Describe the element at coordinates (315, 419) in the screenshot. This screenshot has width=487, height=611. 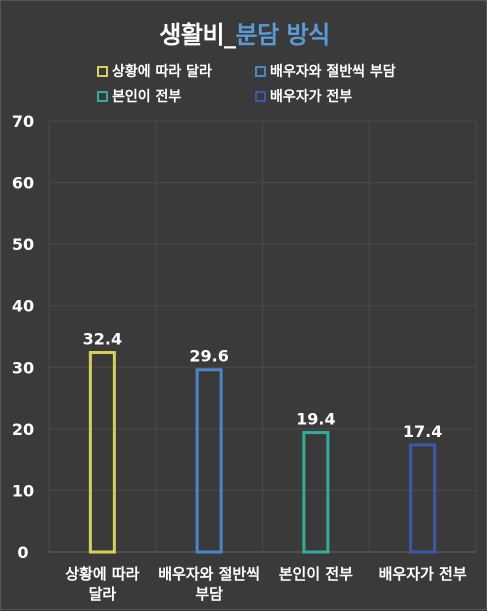
I see `data-label-3: 19.4` at that location.